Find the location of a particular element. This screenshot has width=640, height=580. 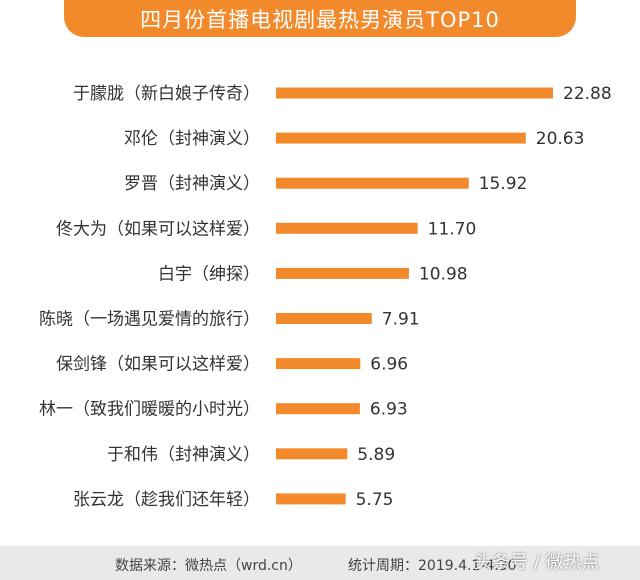

category-label: 于朦胧（新白娘子传奇） is located at coordinates (166, 94).